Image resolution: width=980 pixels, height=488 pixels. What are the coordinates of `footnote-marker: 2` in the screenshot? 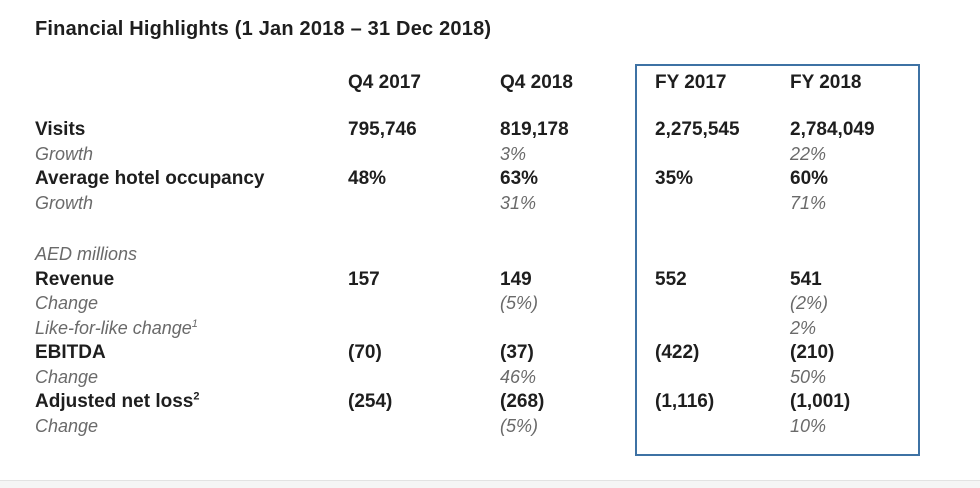 It's located at (196, 396).